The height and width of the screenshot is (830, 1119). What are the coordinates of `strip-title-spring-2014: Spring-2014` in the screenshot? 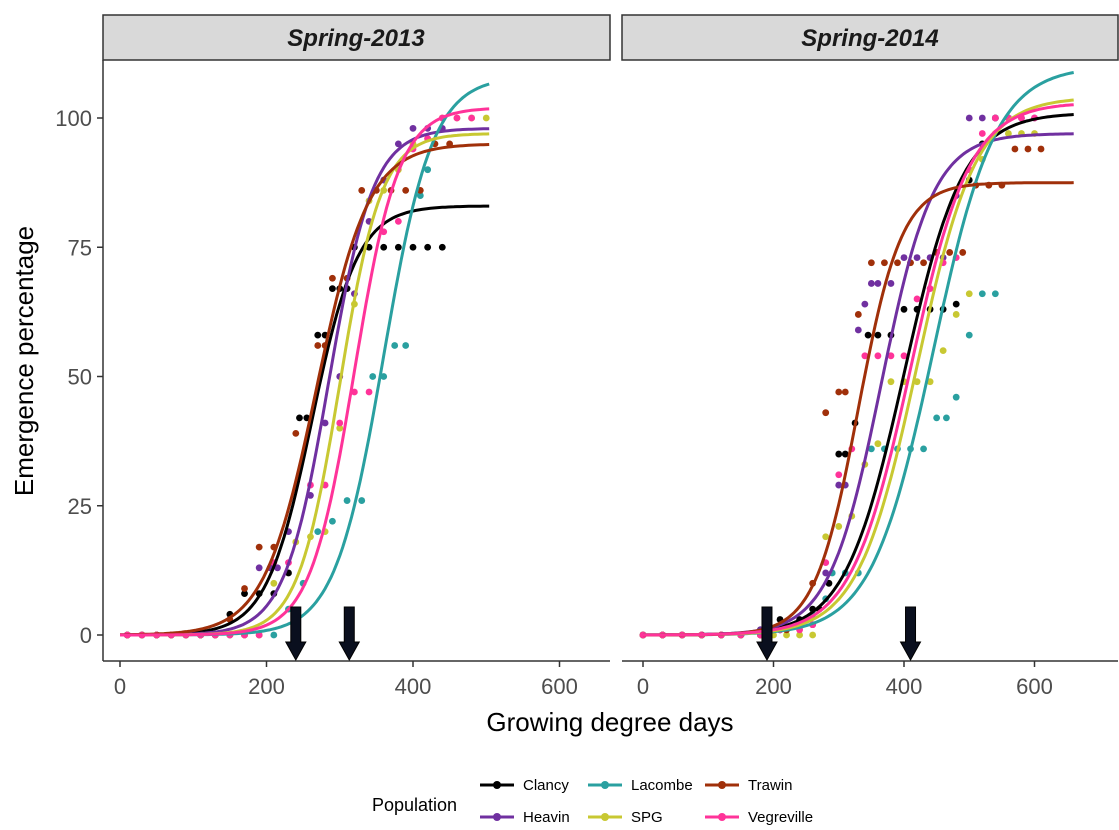 It's located at (869, 38).